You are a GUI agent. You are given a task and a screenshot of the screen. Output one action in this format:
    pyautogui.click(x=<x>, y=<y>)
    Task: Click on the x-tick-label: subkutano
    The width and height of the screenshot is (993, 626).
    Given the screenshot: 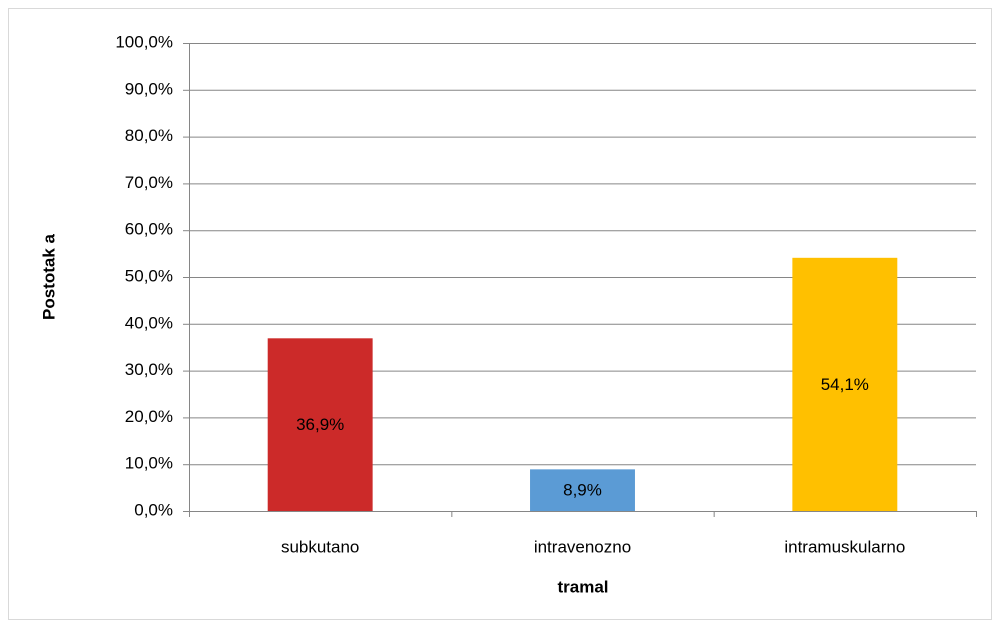 What is the action you would take?
    pyautogui.click(x=320, y=546)
    